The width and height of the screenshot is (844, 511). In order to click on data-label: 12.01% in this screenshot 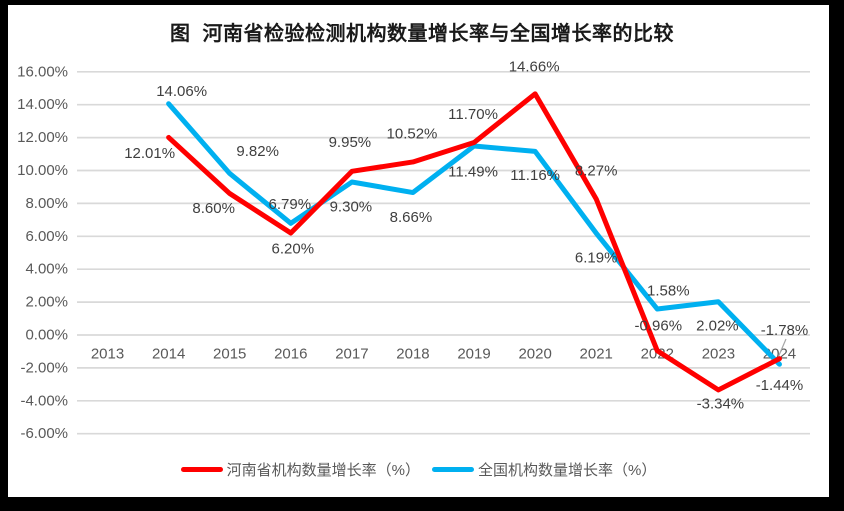, I will do `click(149, 153)`.